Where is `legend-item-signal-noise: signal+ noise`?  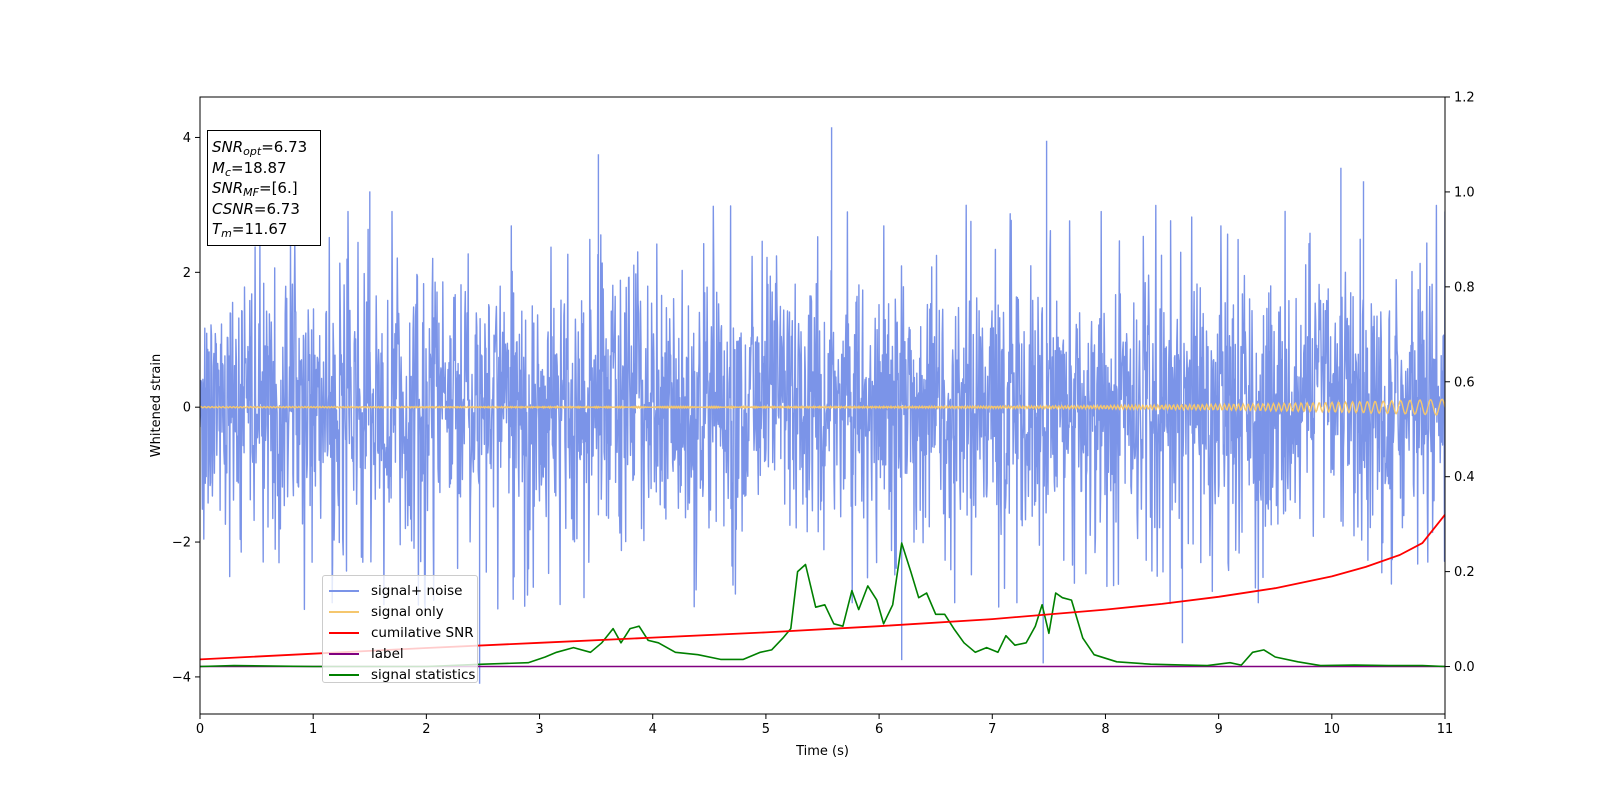
legend-item-signal-noise: signal+ noise is located at coordinates (403, 590).